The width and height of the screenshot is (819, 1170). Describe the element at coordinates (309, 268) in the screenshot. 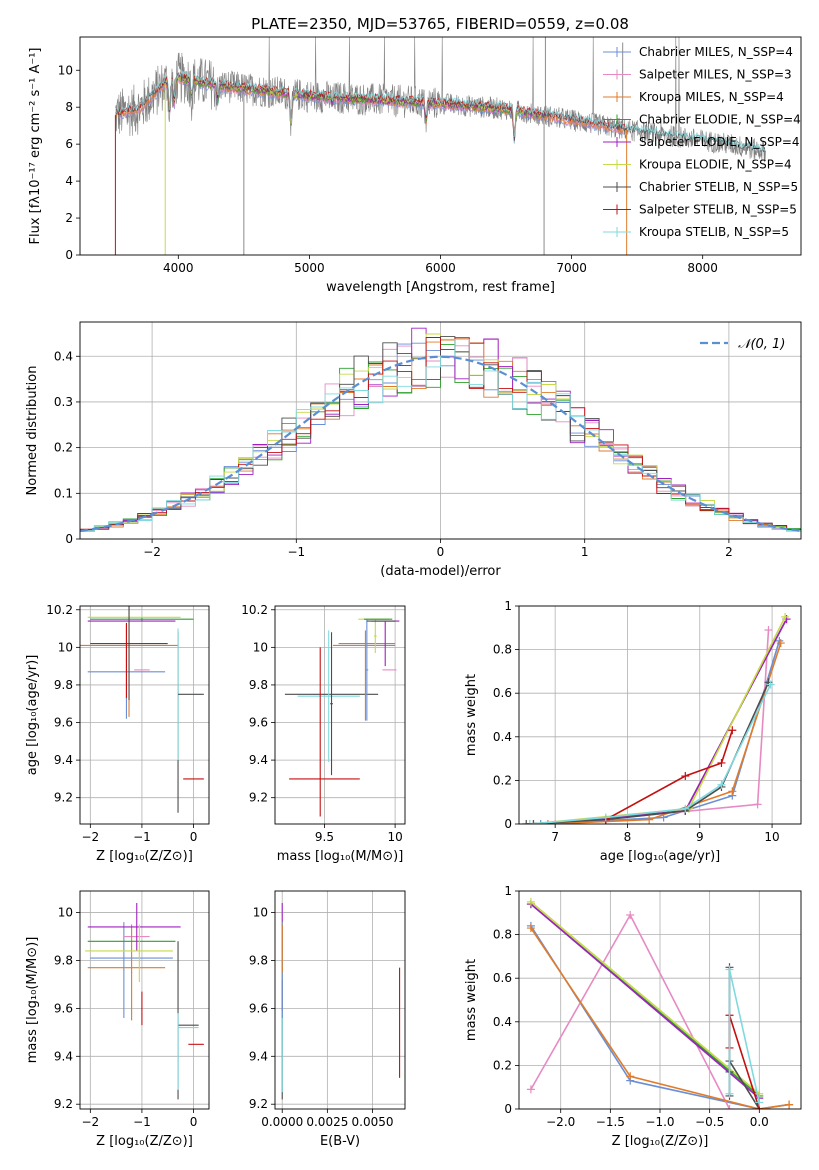

I see `x-tick-label: 5000` at that location.